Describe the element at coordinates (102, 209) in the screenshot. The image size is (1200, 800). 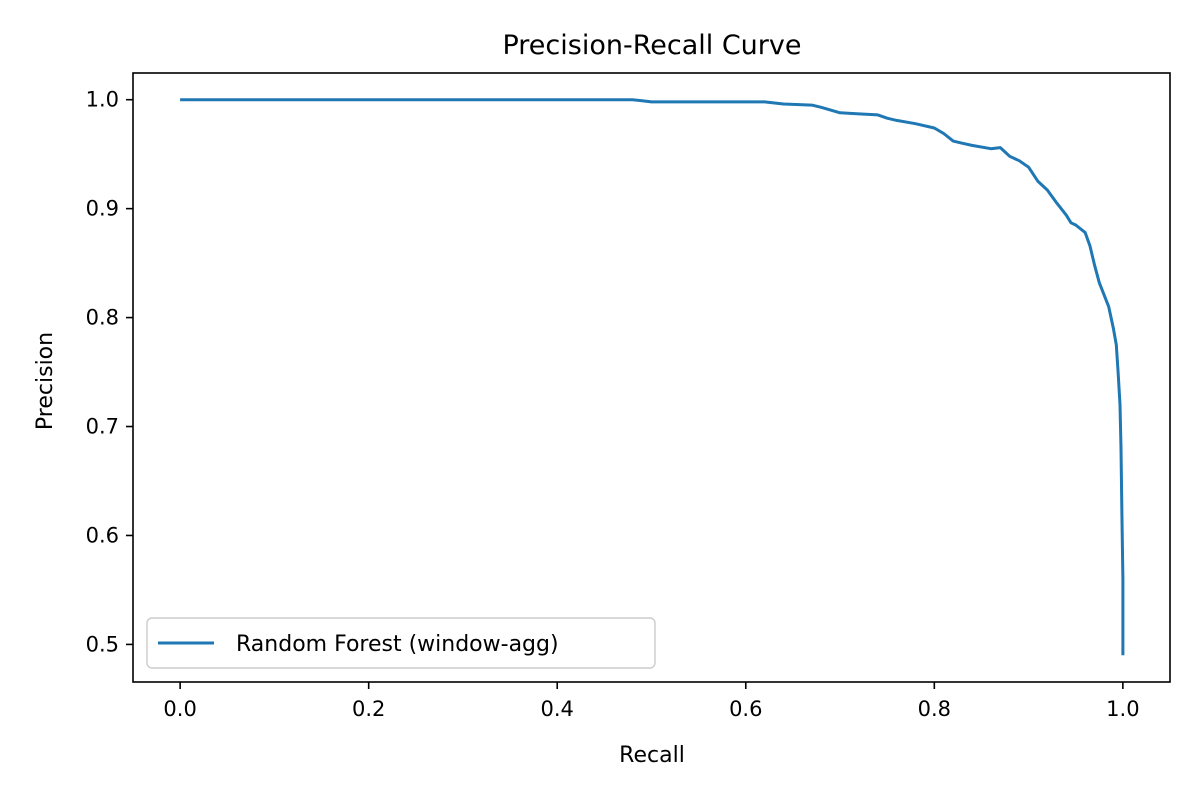
I see `y-tick-label: 0.9` at that location.